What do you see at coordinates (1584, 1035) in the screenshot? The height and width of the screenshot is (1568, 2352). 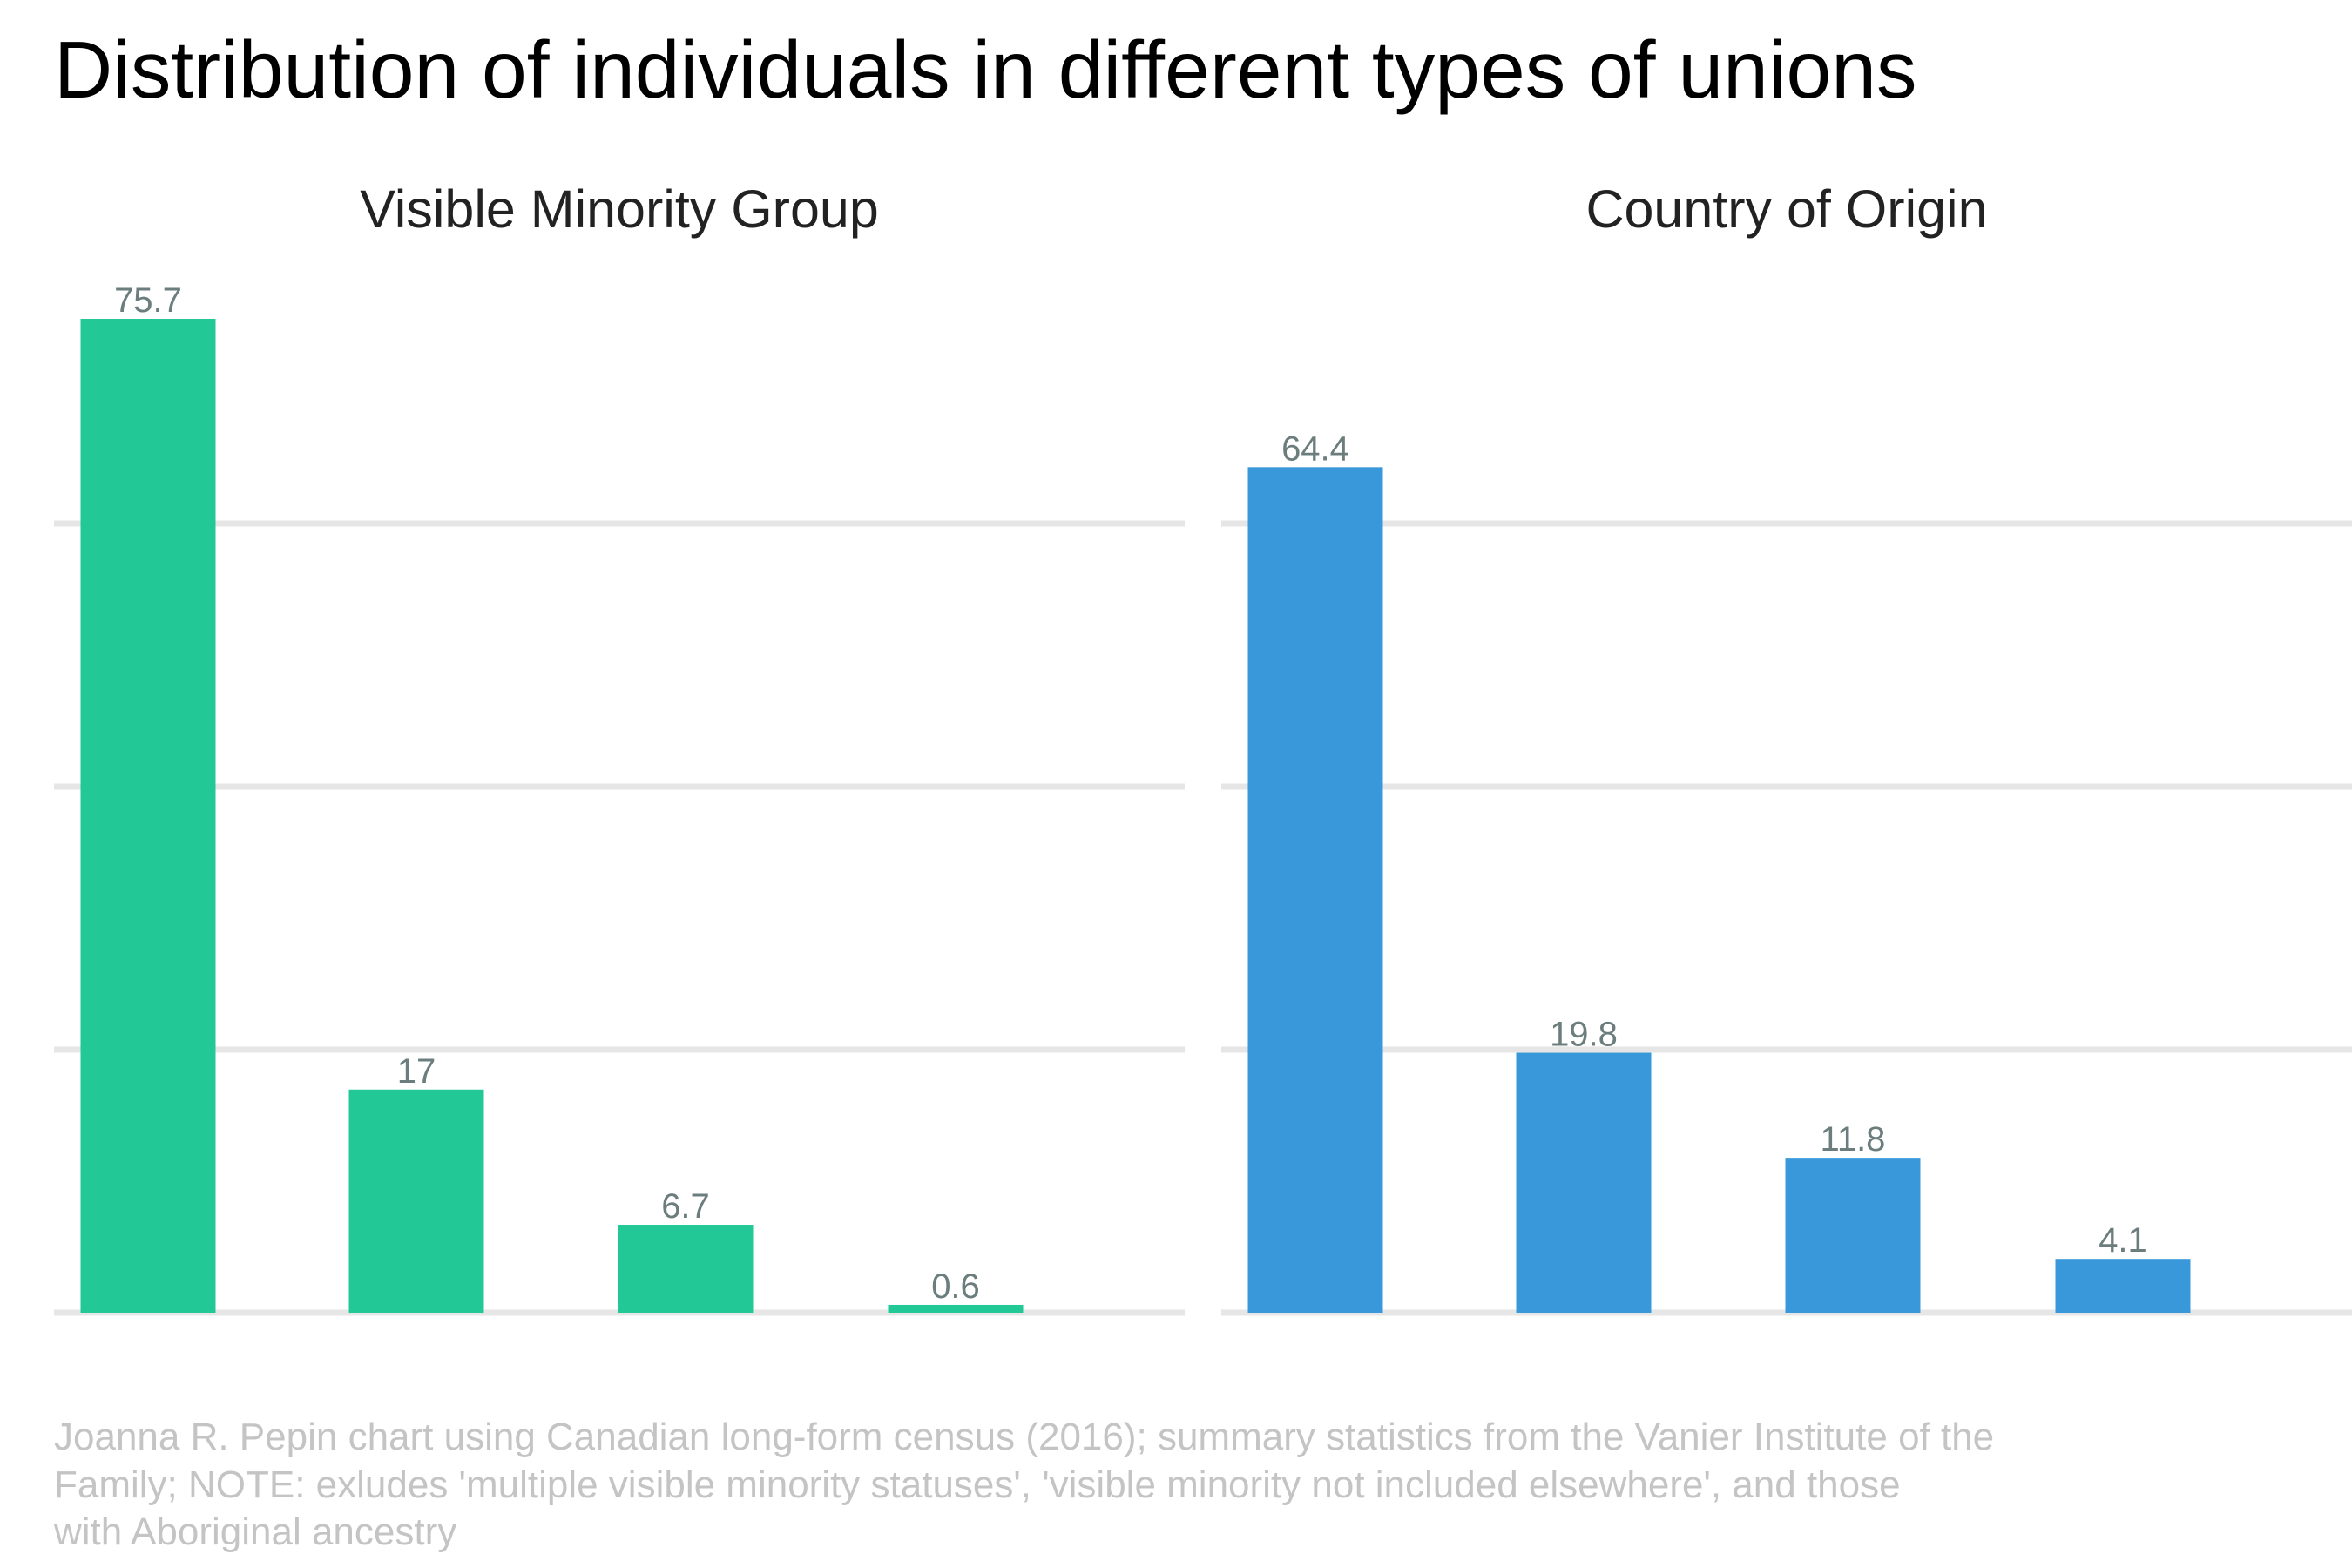 I see `bar-value-label: 19.8` at bounding box center [1584, 1035].